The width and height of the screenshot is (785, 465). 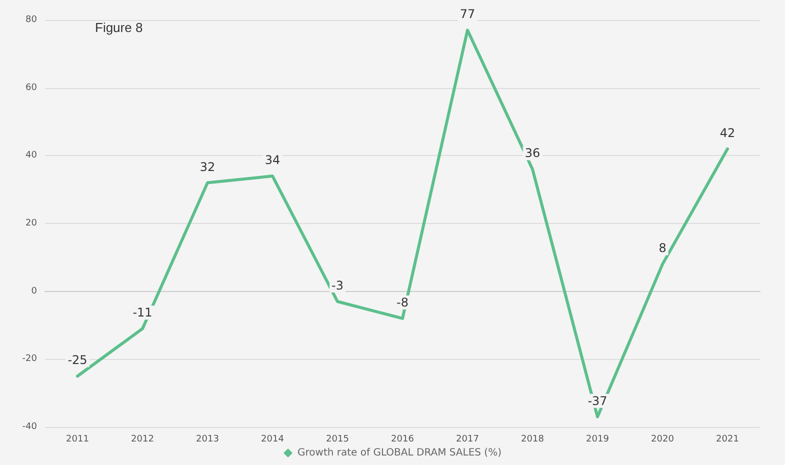 What do you see at coordinates (598, 439) in the screenshot?
I see `x-tick-label: 2019` at bounding box center [598, 439].